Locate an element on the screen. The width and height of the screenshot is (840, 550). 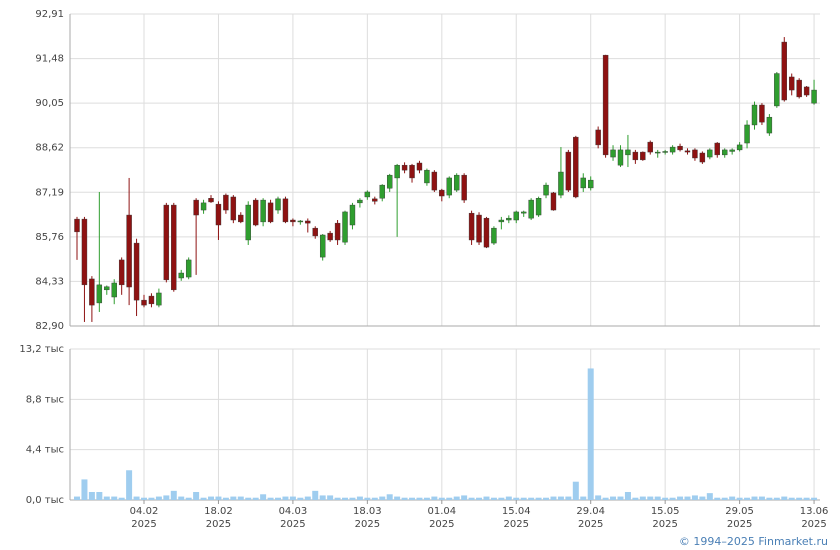
x-tick-label: 29.05 2025 is located at coordinates (739, 518).